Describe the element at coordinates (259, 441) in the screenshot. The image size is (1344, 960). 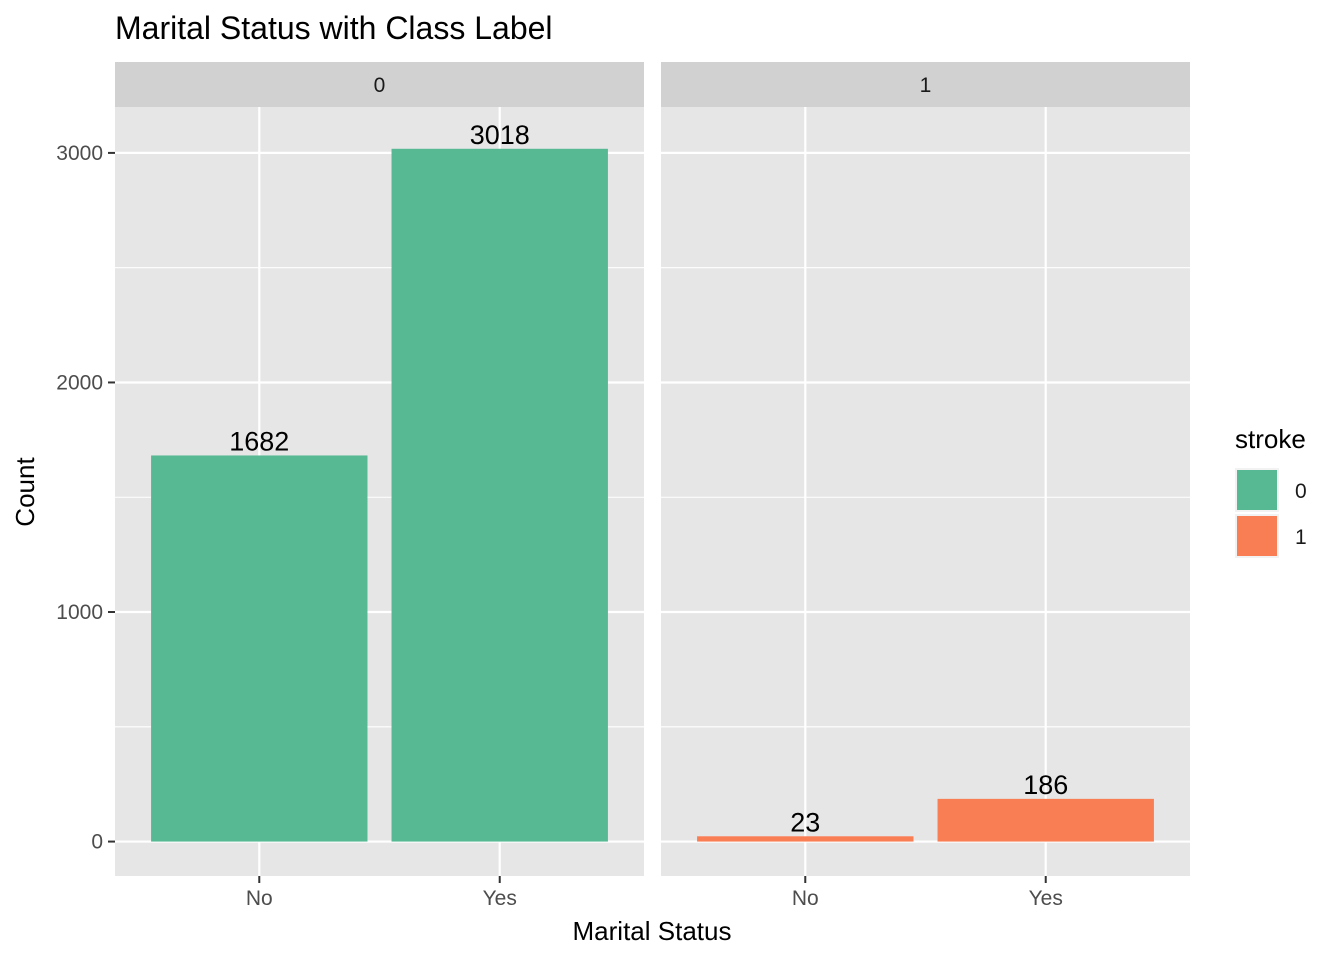
I see `bar-value-label: 1682` at that location.